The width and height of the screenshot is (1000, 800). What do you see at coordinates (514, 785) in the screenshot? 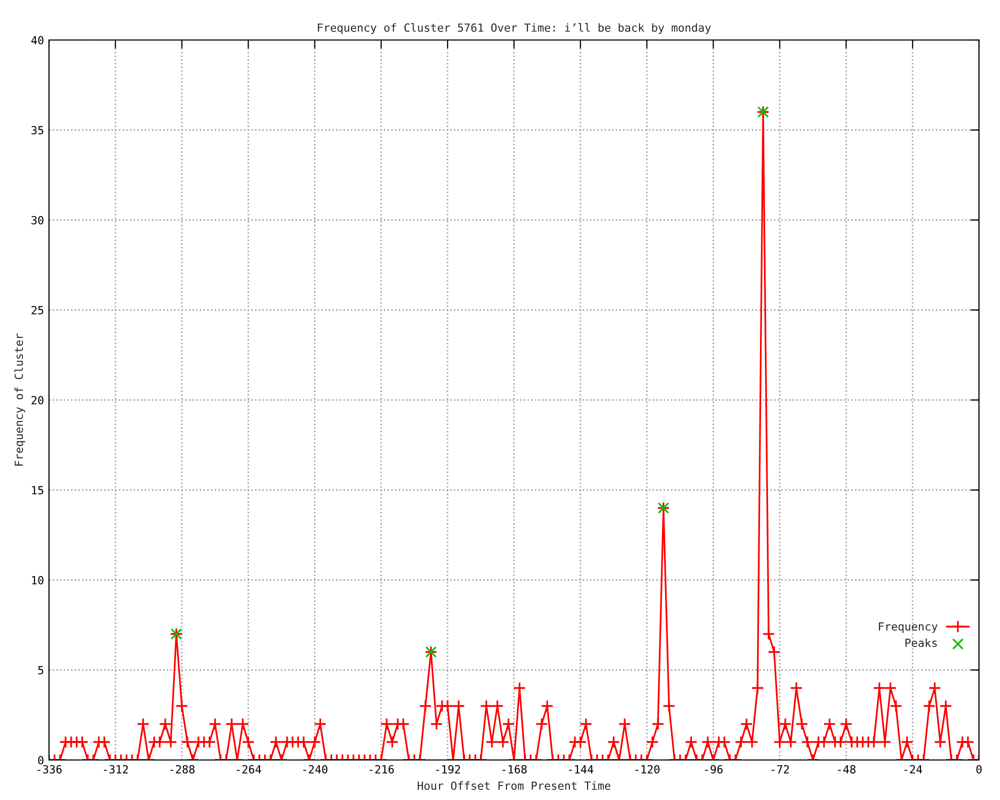
I see `x-axis-title: Hour Offset From Present Time` at bounding box center [514, 785].